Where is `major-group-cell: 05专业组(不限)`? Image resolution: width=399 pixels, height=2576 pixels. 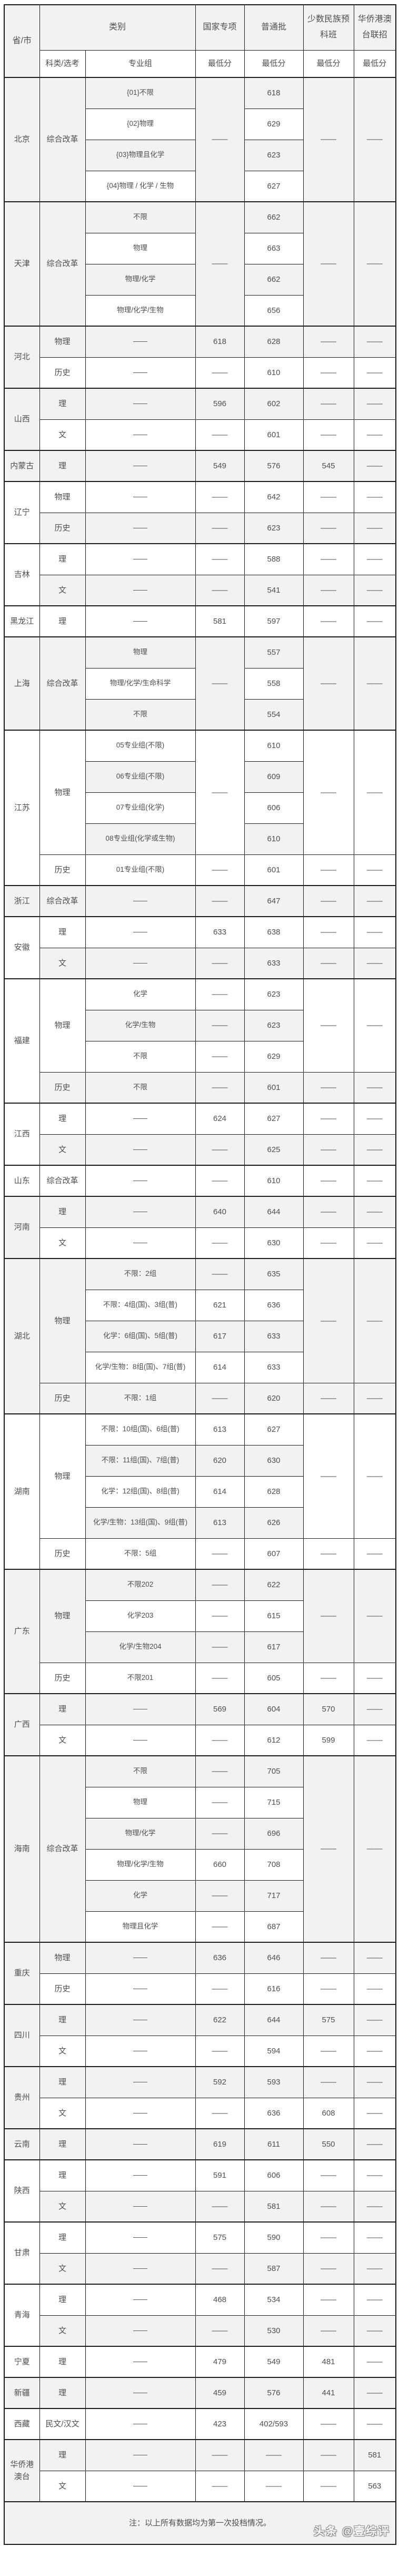
major-group-cell: 05专业组(不限) is located at coordinates (140, 746).